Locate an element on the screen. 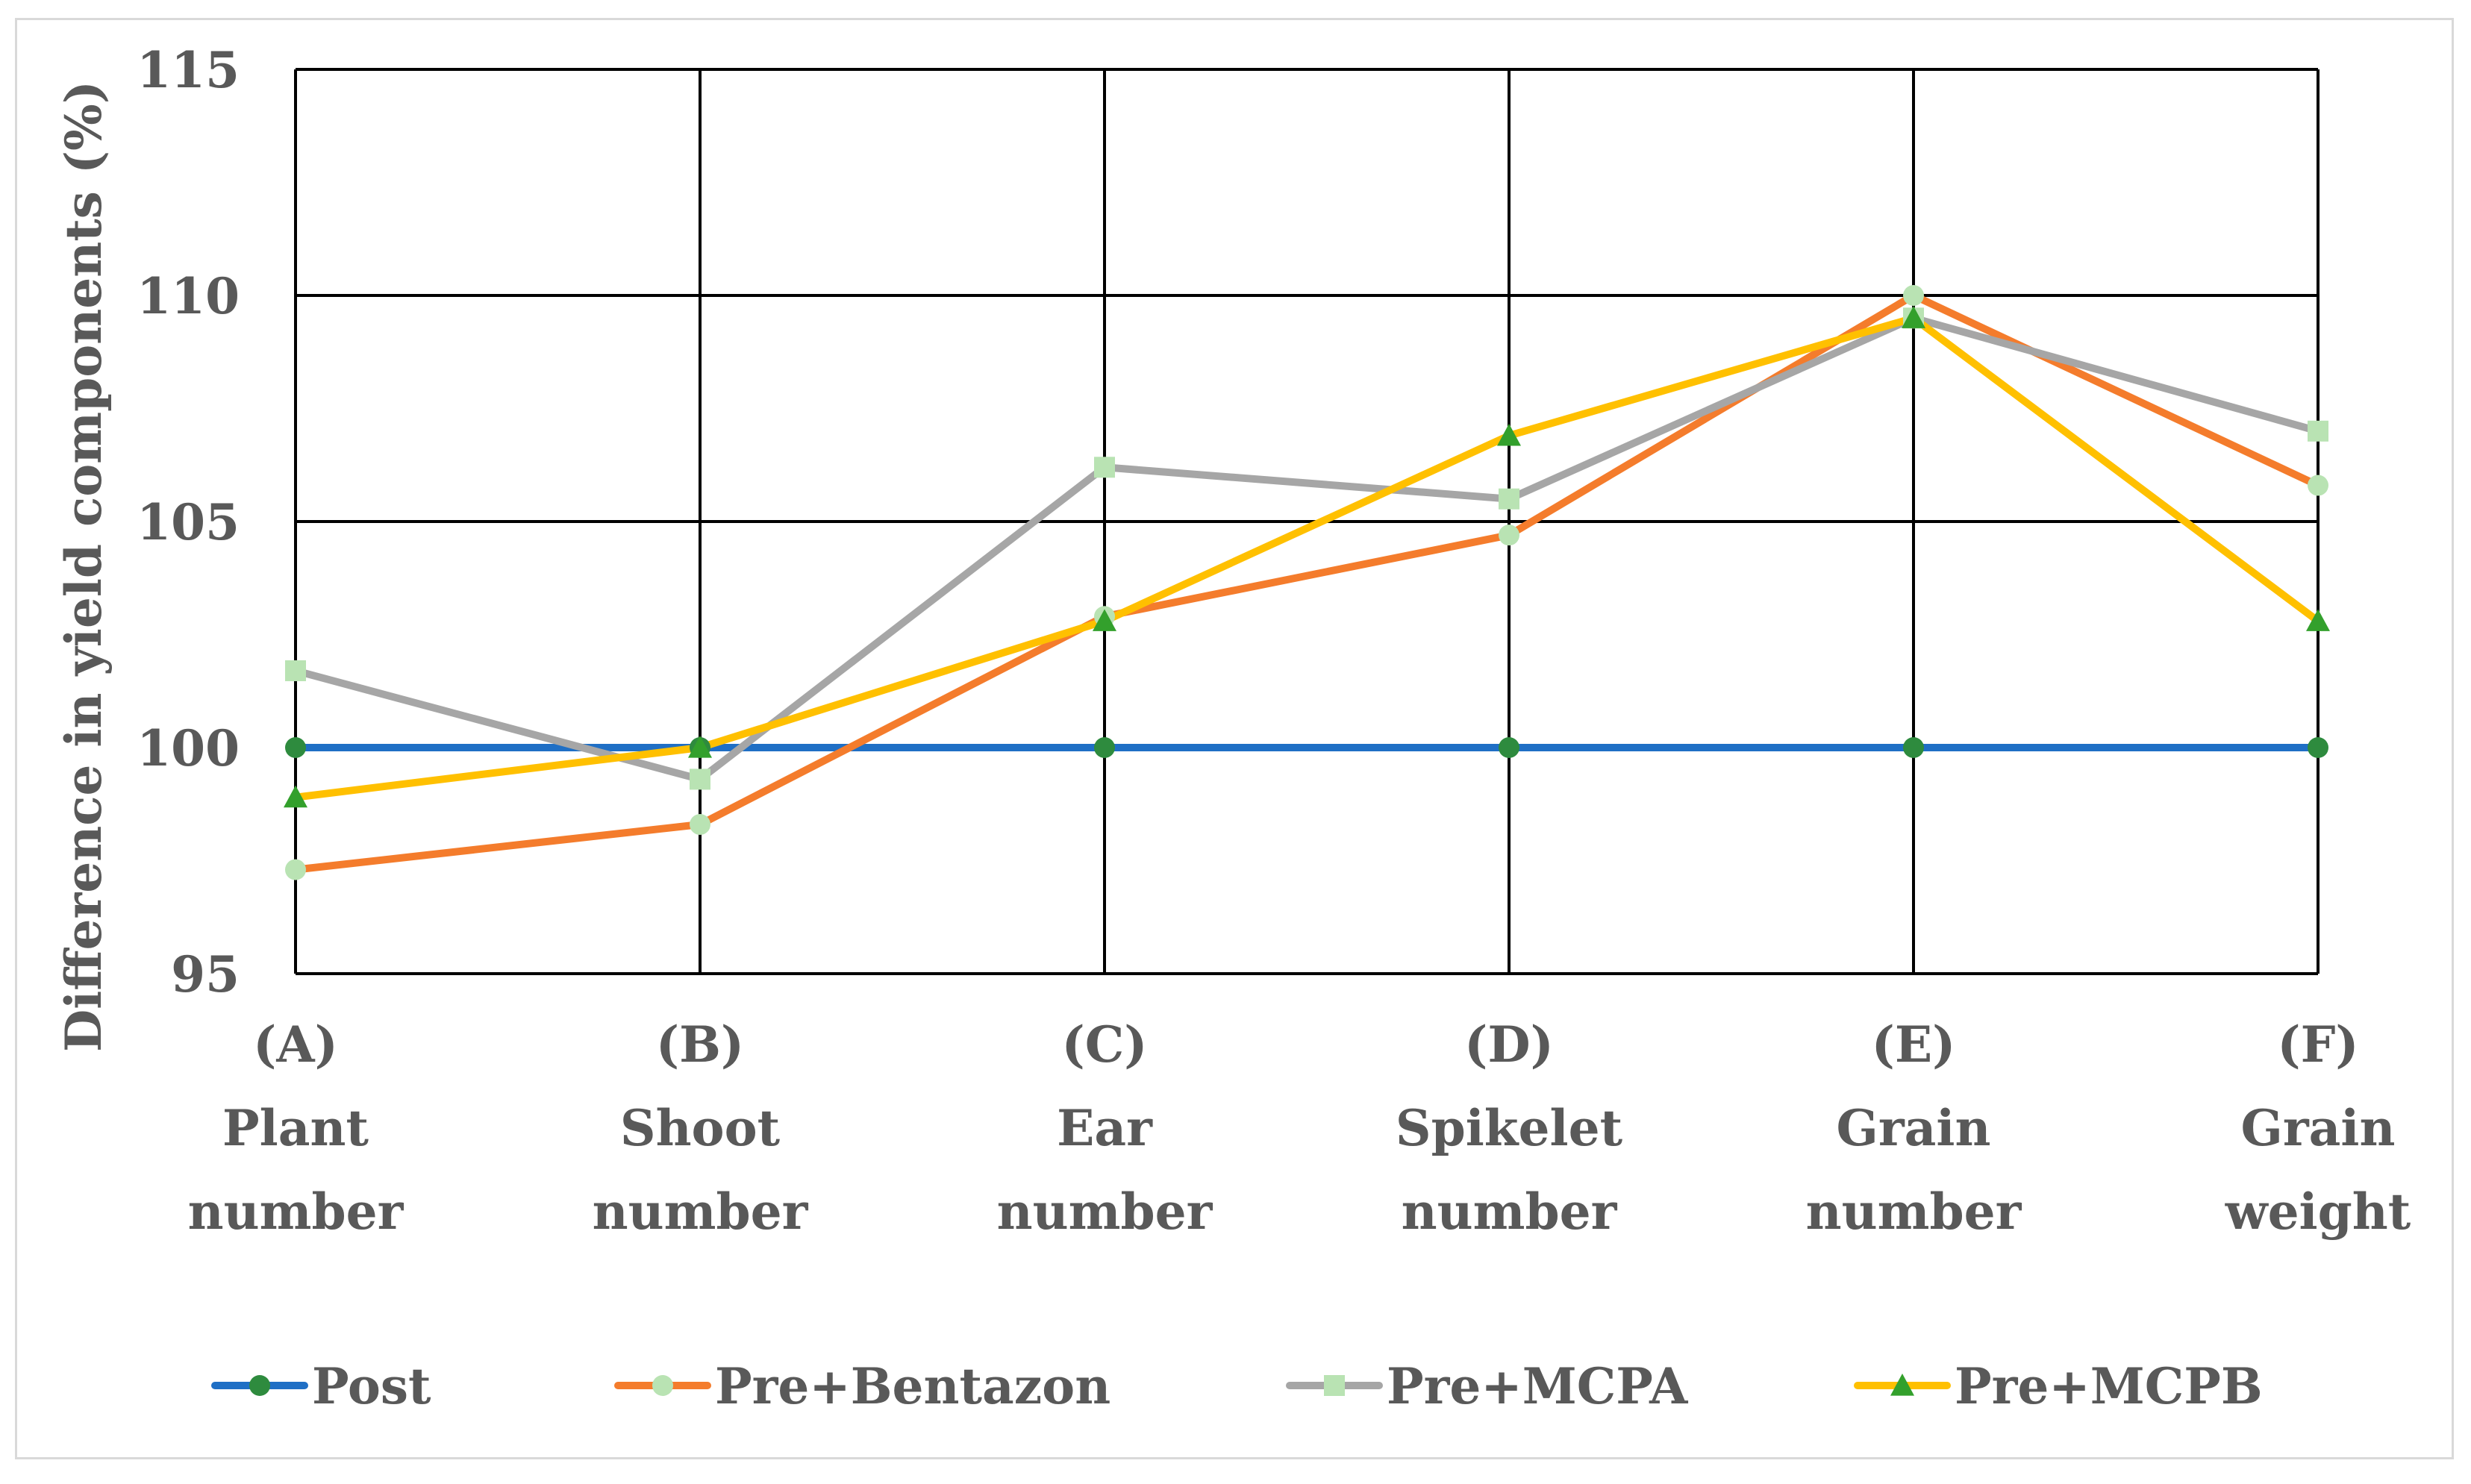 The image size is (2471, 1484). x-tick-label: Spikelet is located at coordinates (1509, 1128).